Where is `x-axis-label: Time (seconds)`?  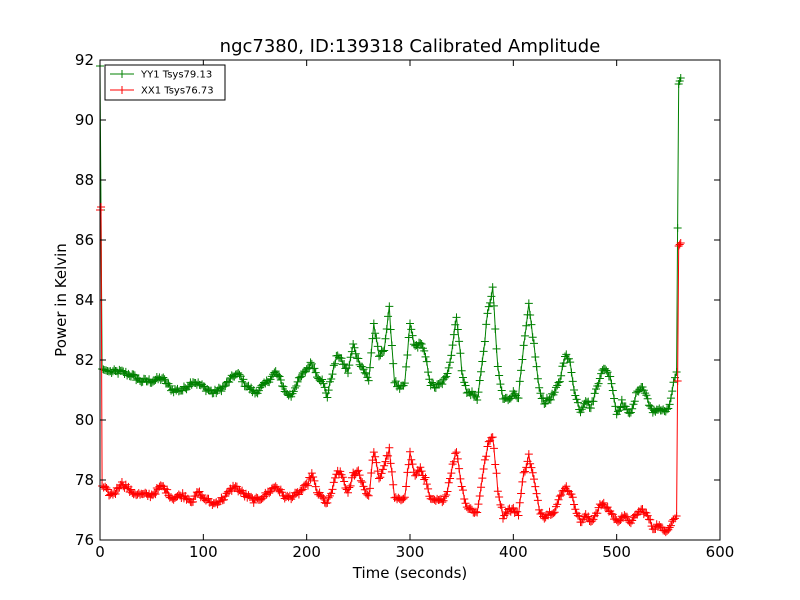
x-axis-label: Time (seconds) is located at coordinates (410, 573).